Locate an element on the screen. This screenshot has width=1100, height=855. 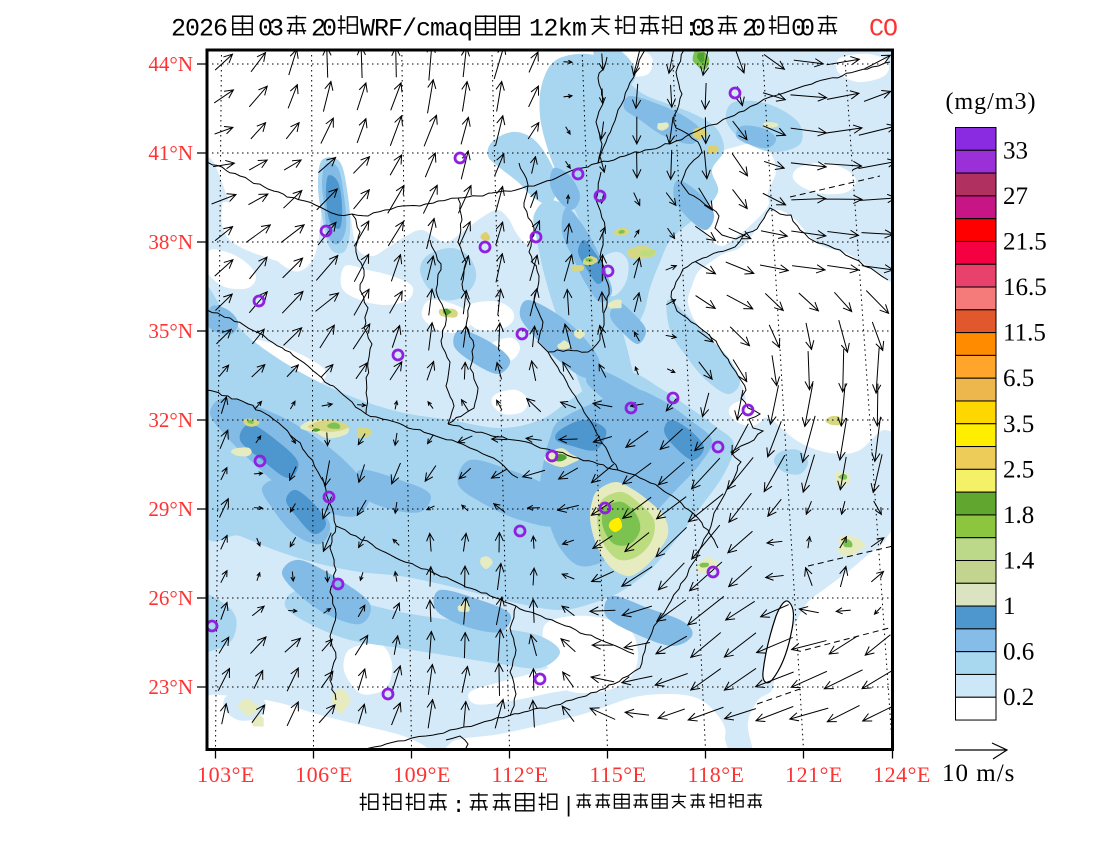
svg-text: 27 is located at coordinates (1015, 196).